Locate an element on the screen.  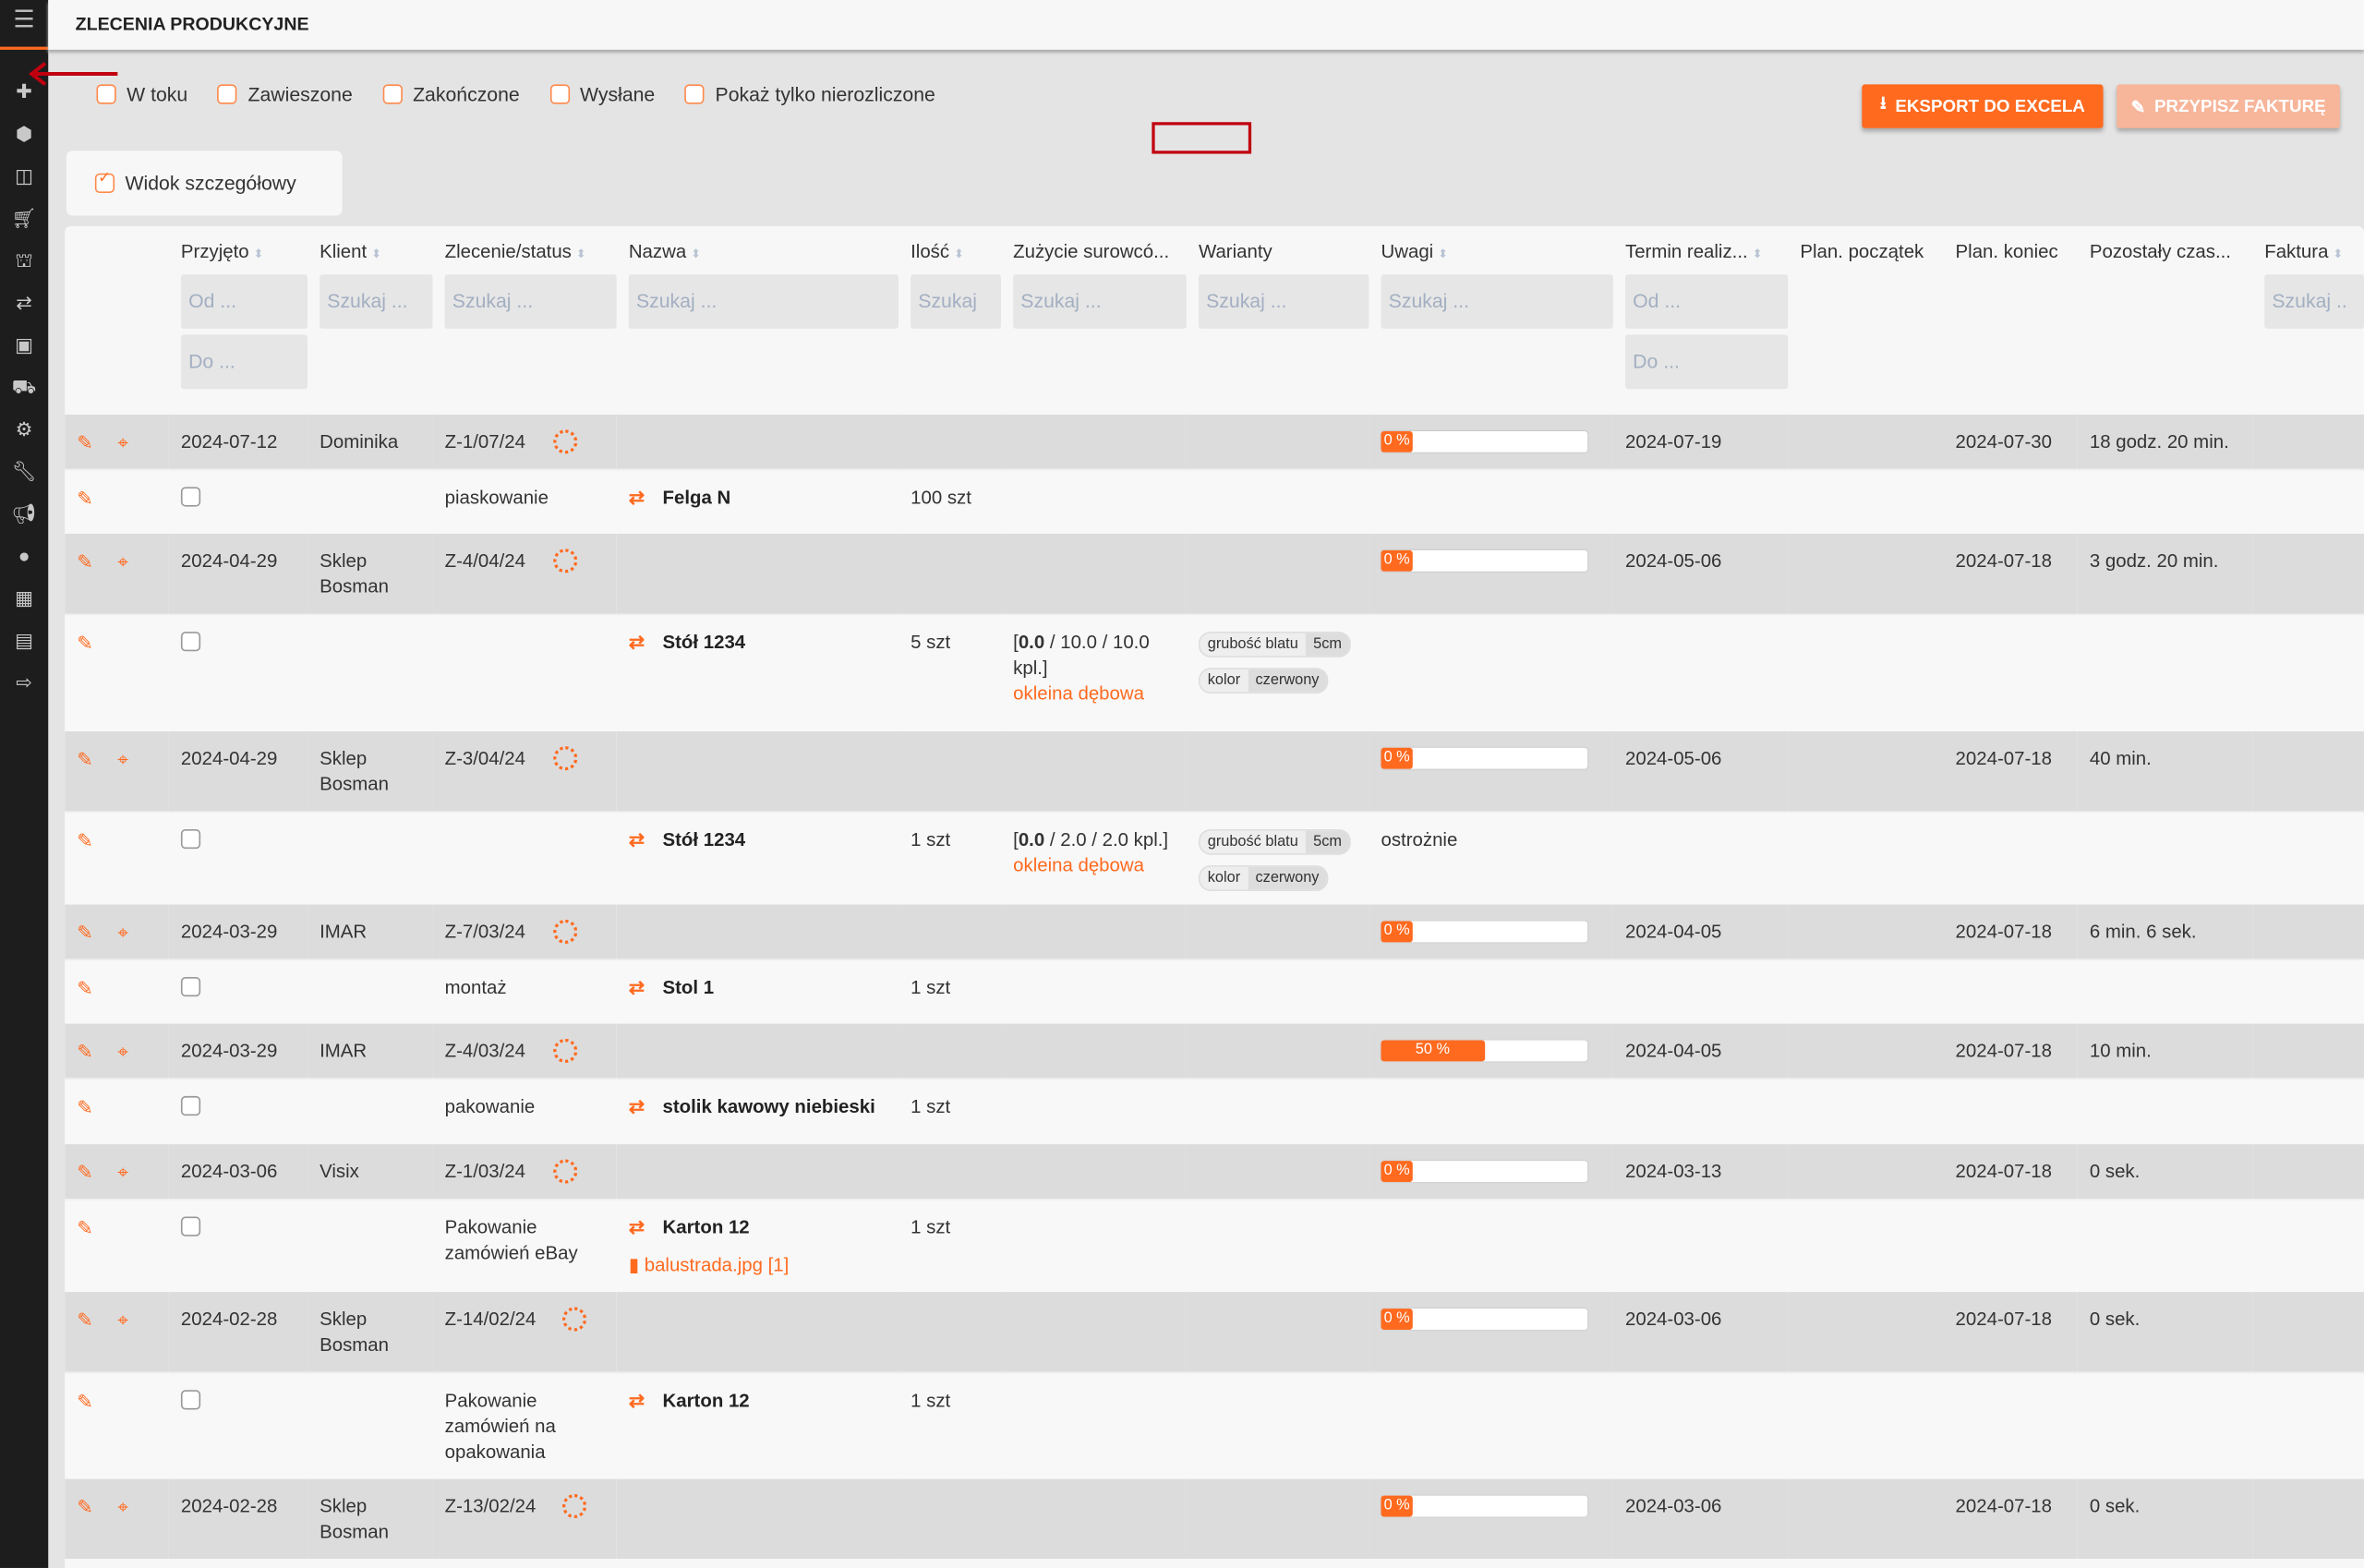
product-name: Stół 1234 is located at coordinates (704, 839).